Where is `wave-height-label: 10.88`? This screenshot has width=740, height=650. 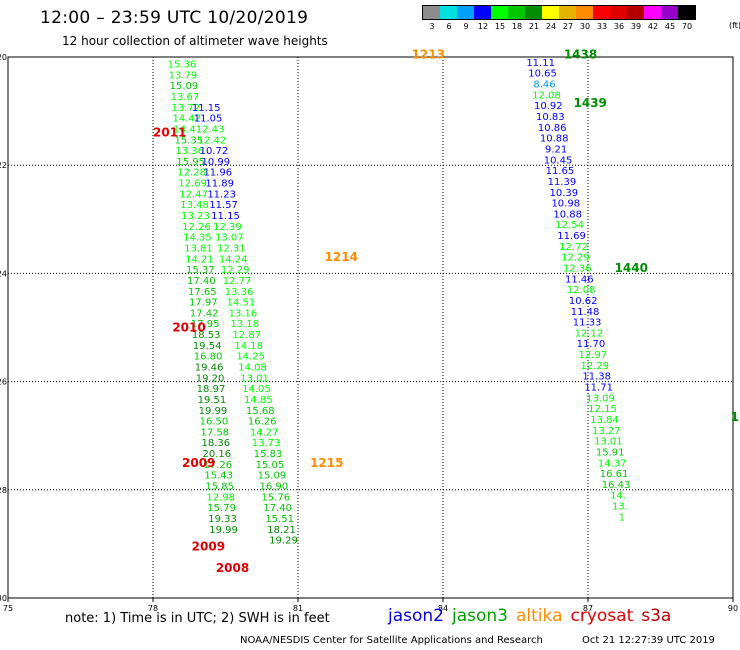
wave-height-label: 10.88 is located at coordinates (567, 214).